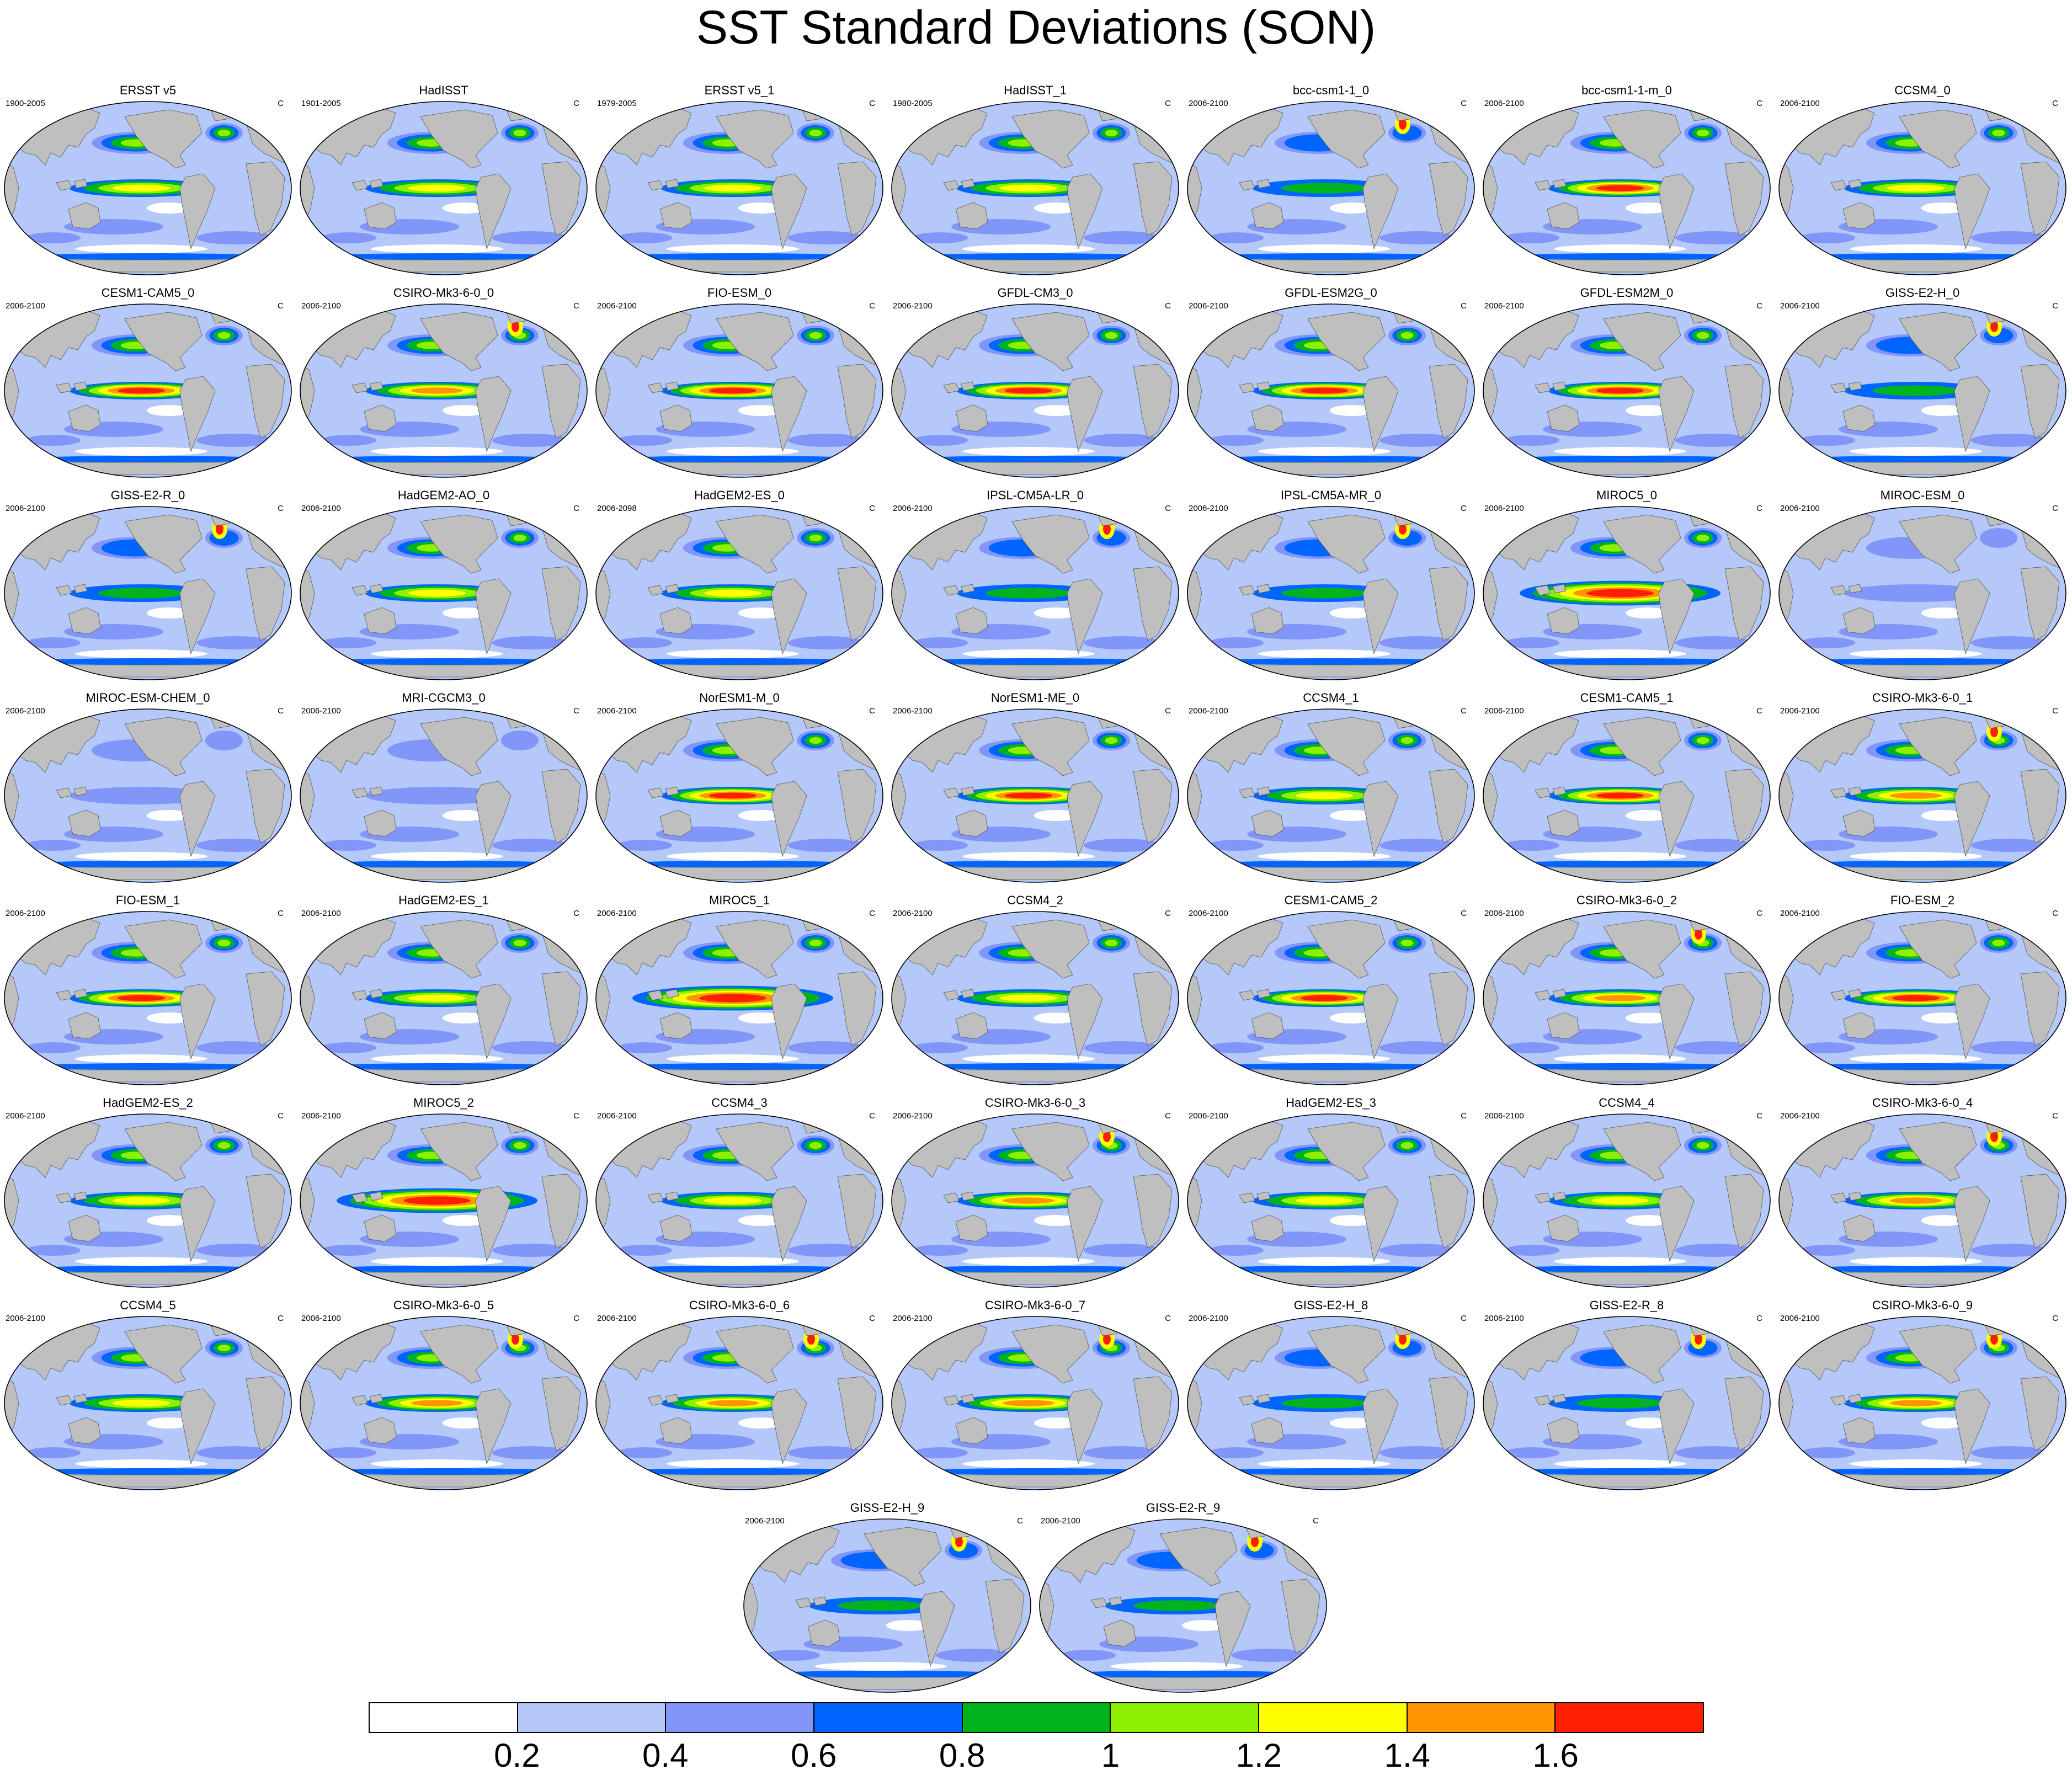 This screenshot has height=1775, width=2072. I want to click on panel-title: GFDL-CM3_0, so click(1035, 293).